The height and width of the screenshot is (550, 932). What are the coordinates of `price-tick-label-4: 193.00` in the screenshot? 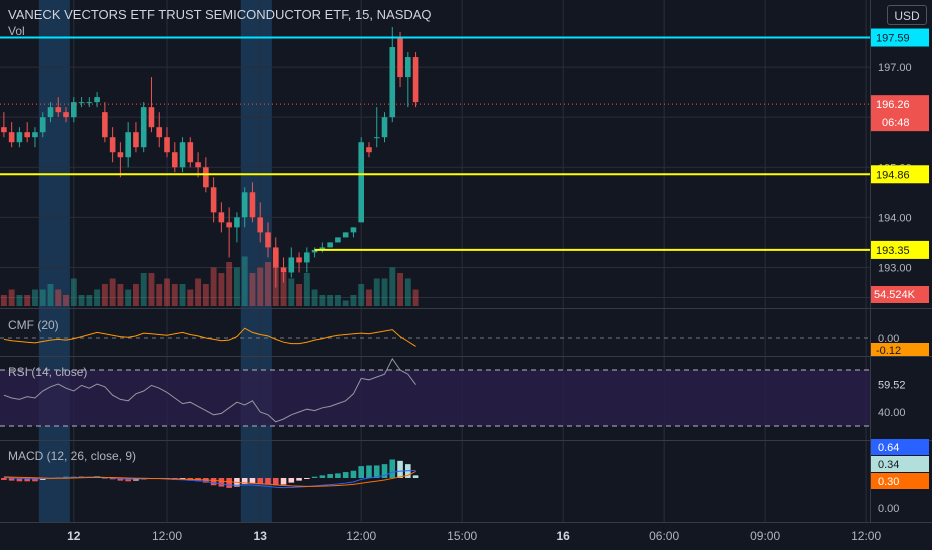 It's located at (895, 268).